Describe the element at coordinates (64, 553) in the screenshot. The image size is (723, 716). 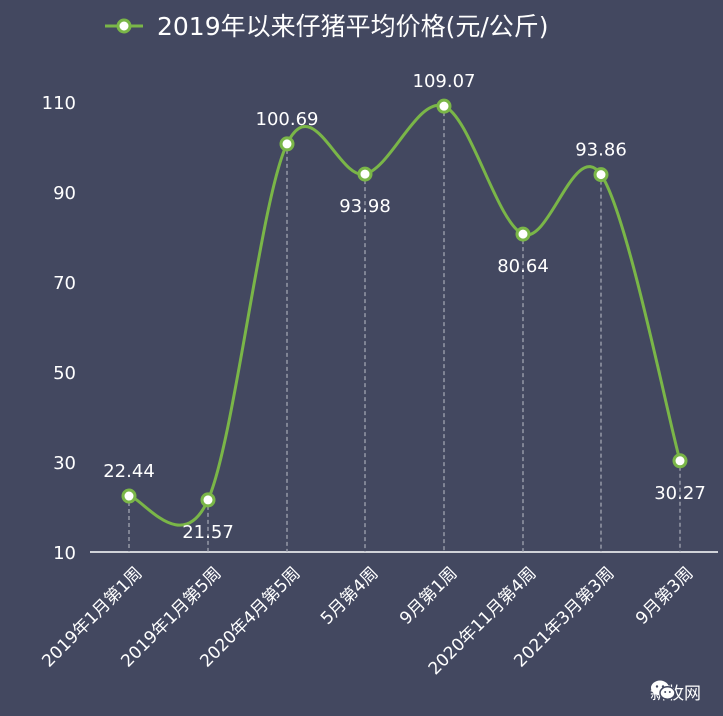
I see `y-tick-label: 10` at that location.